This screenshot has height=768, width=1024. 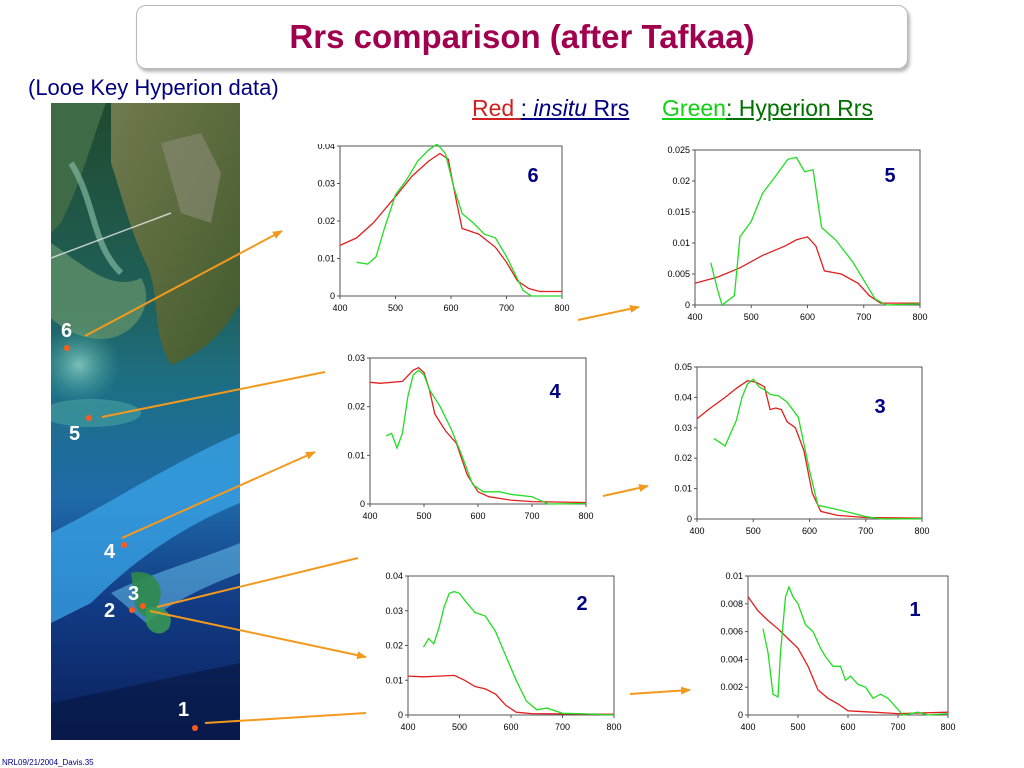 What do you see at coordinates (532, 176) in the screenshot?
I see `chart-site-label: 6` at bounding box center [532, 176].